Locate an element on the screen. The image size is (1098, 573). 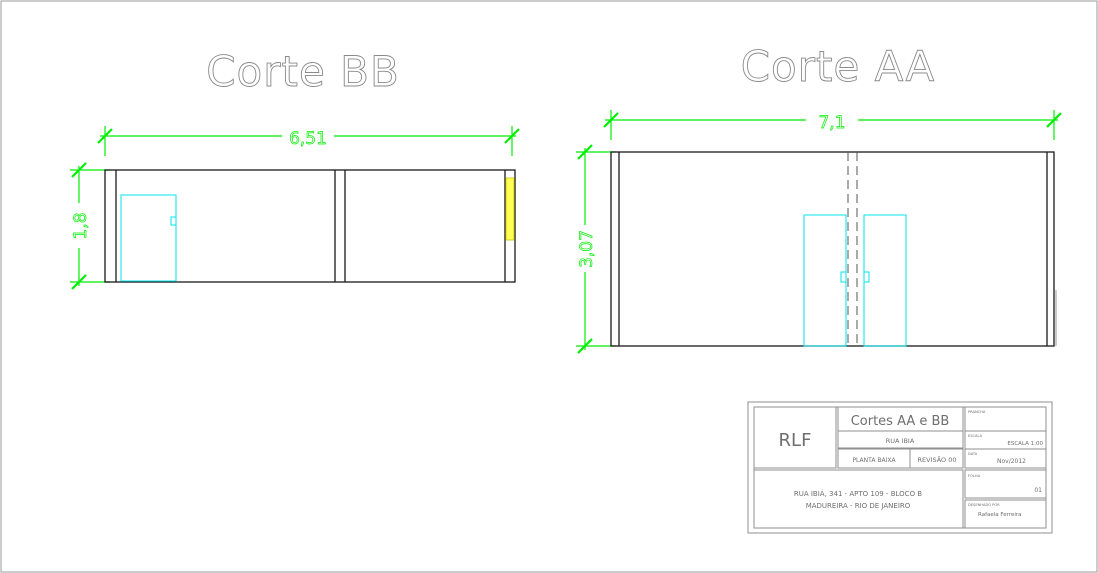
aa-width-dimension is located at coordinates (832, 125).